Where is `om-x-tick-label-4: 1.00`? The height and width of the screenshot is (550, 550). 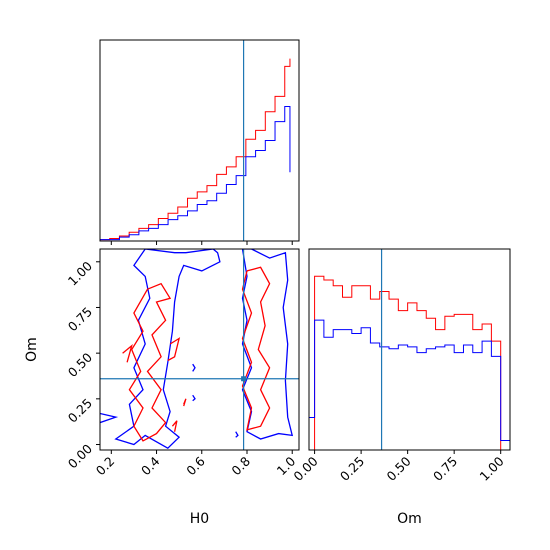 om-x-tick-label-4: 1.00 is located at coordinates (492, 468).